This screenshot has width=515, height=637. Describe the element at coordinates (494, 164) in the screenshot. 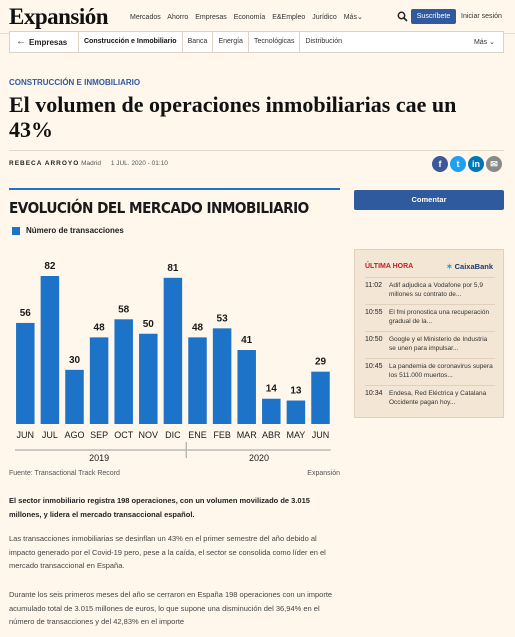

I see `email-icon: ✉` at that location.